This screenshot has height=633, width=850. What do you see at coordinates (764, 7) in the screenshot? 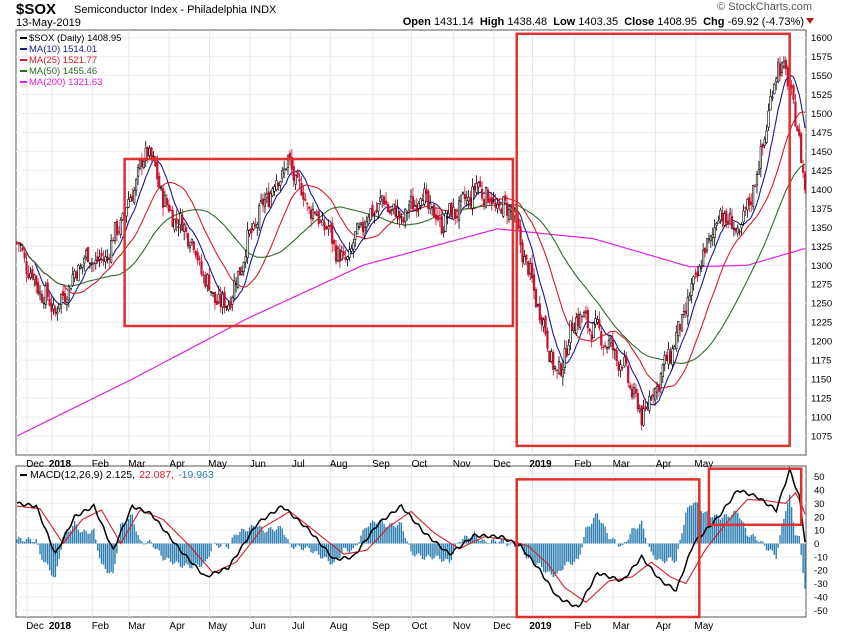
I see `brand-logo: © StockCharts.com` at bounding box center [764, 7].